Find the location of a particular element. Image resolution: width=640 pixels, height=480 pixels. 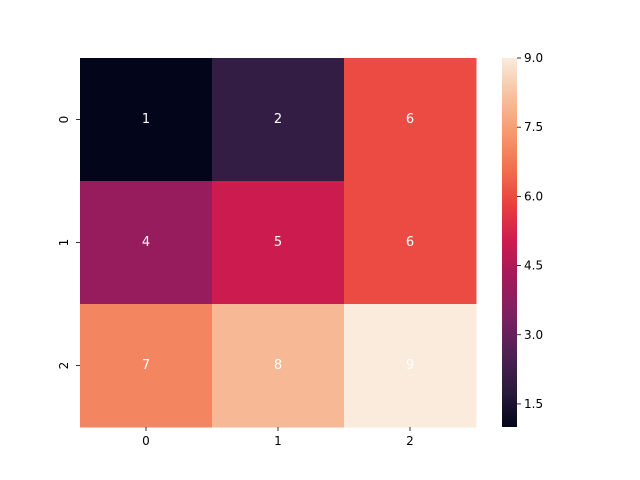

heatmap-cell-r2-c1 is located at coordinates (278, 366).